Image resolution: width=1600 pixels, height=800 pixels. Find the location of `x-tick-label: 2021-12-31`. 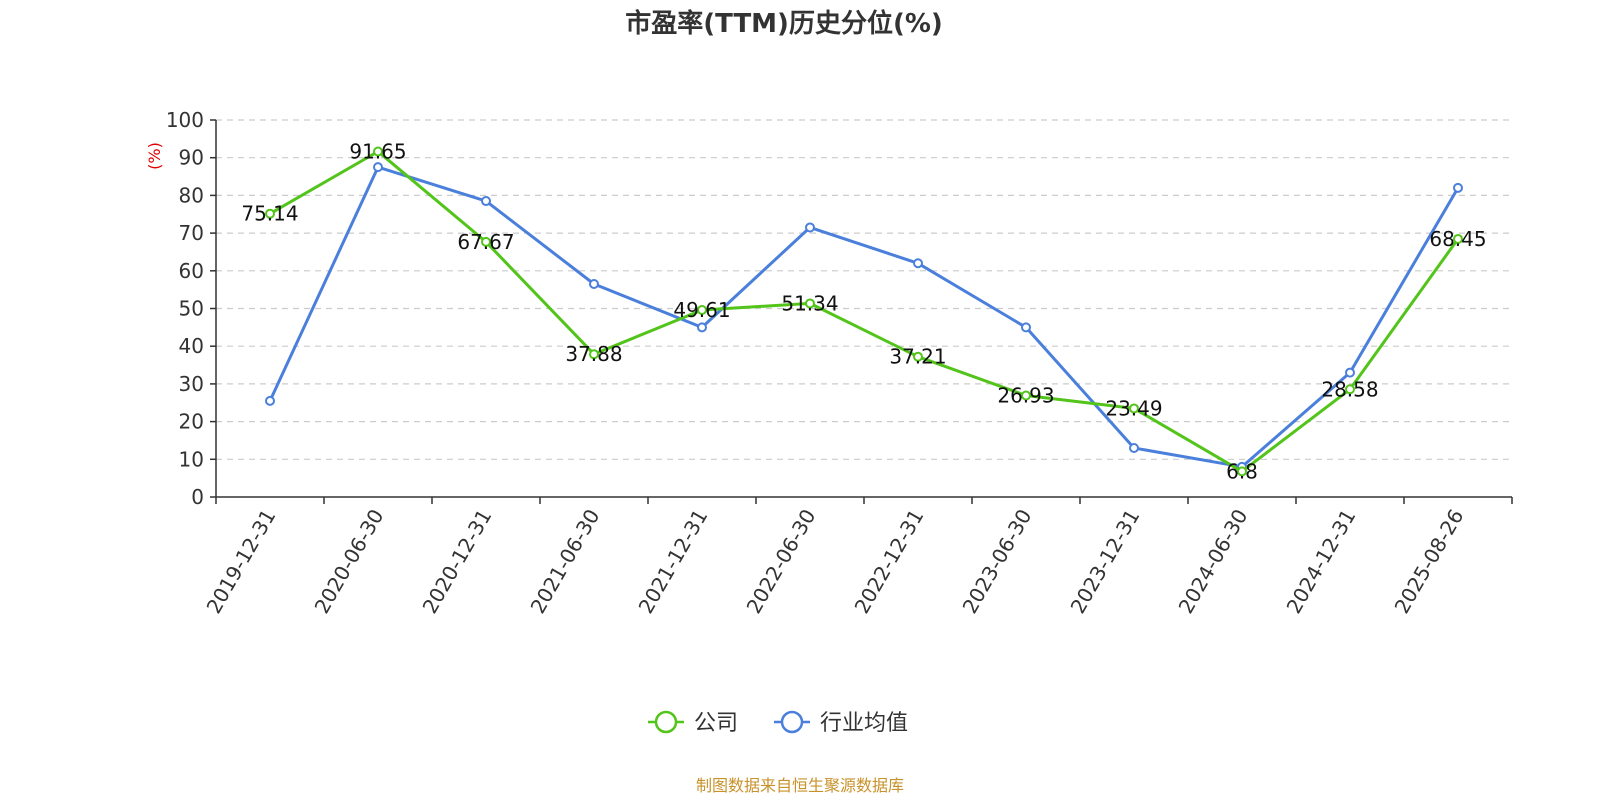

x-tick-label: 2021-12-31 is located at coordinates (672, 561).